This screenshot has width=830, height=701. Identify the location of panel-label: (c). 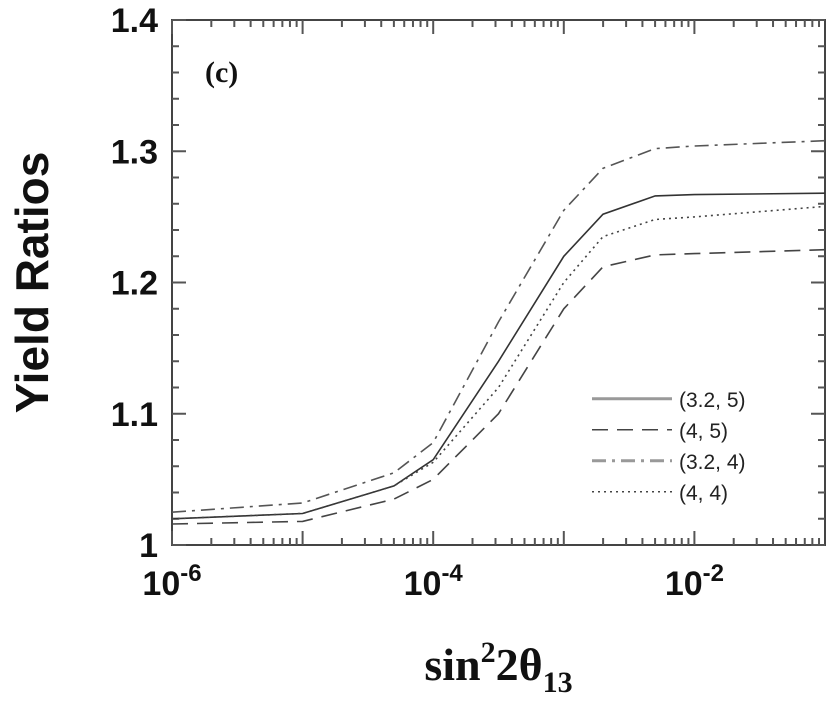
(221, 72).